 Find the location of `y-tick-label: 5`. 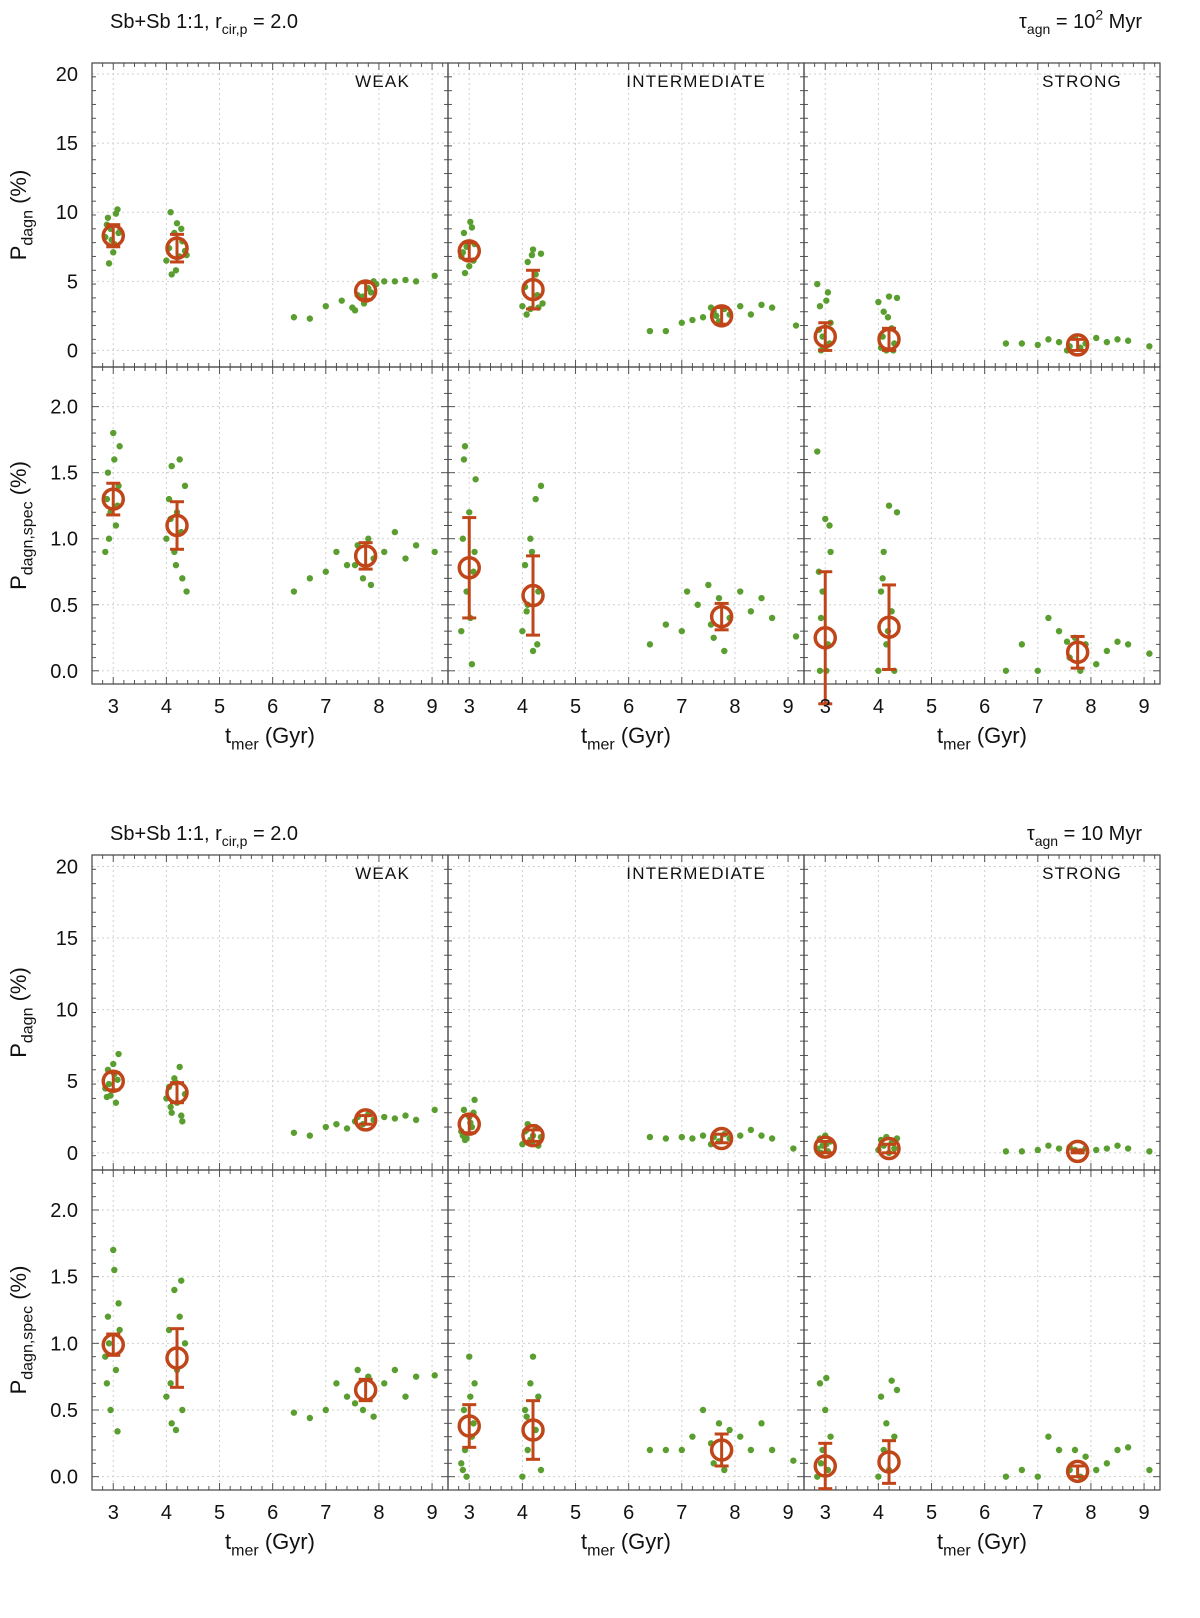

y-tick-label: 5 is located at coordinates (72, 1082).